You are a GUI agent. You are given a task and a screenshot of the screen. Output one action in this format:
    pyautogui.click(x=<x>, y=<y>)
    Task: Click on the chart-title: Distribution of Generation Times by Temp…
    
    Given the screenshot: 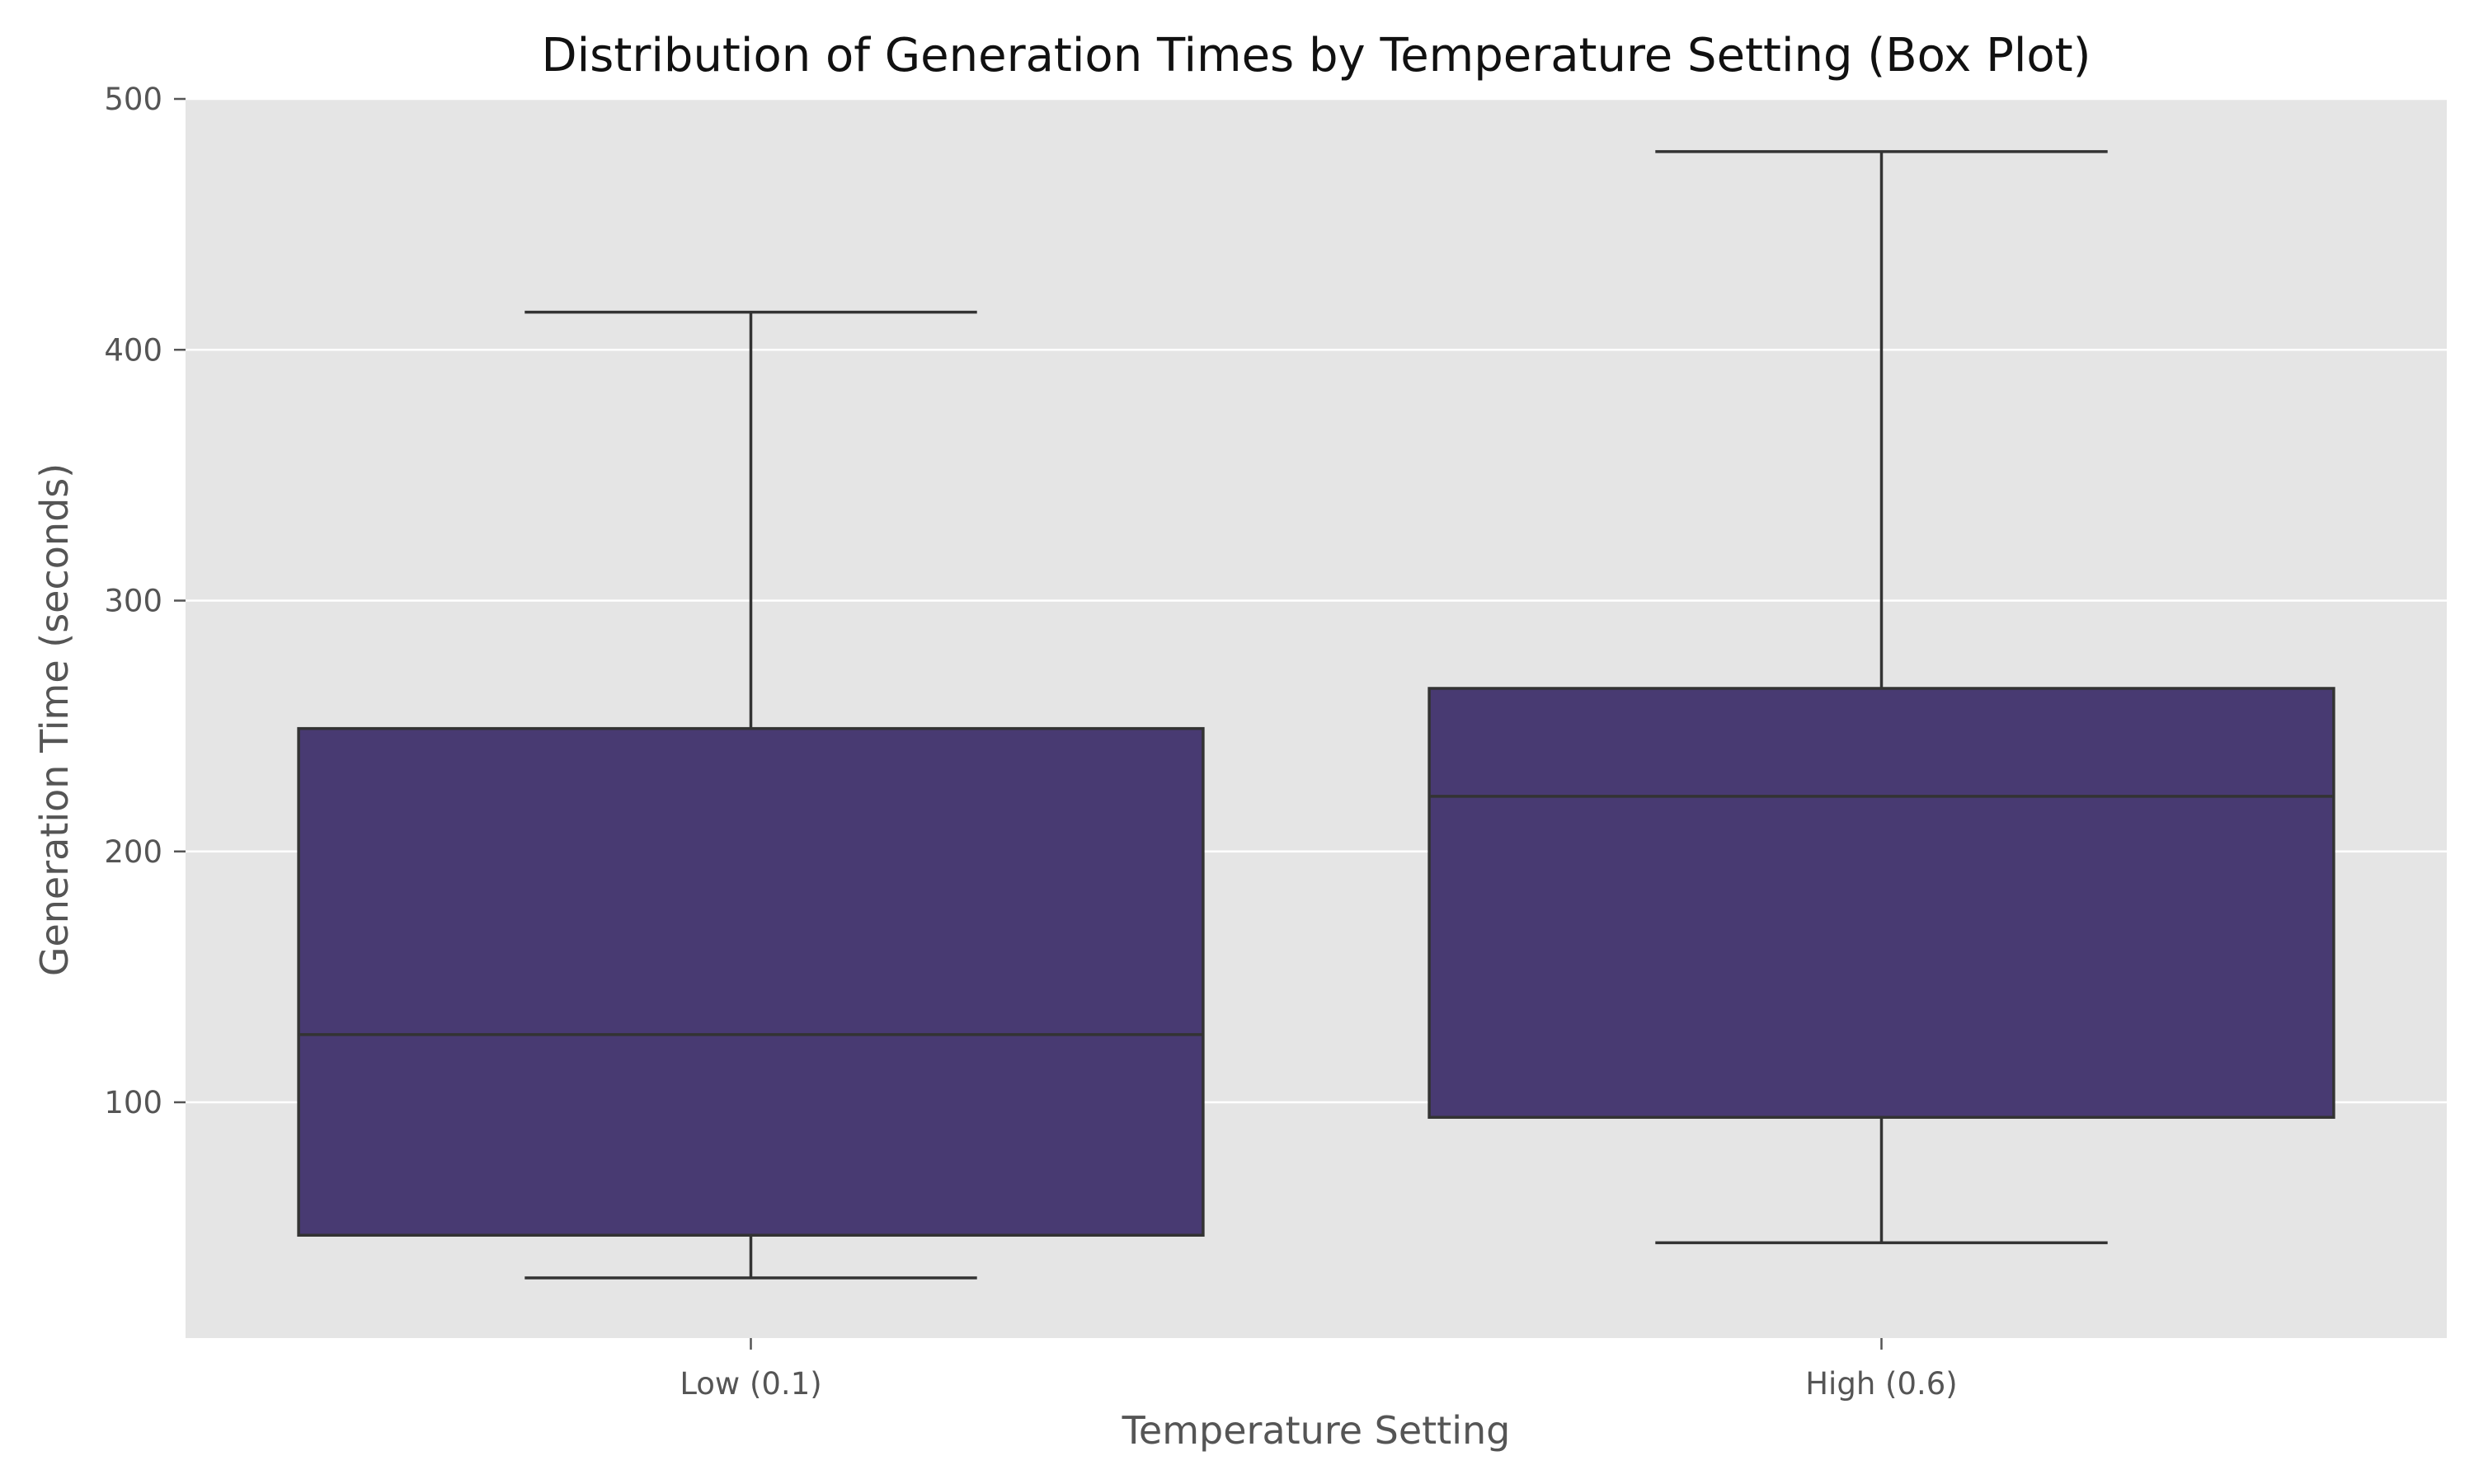 What is the action you would take?
    pyautogui.click(x=1316, y=55)
    